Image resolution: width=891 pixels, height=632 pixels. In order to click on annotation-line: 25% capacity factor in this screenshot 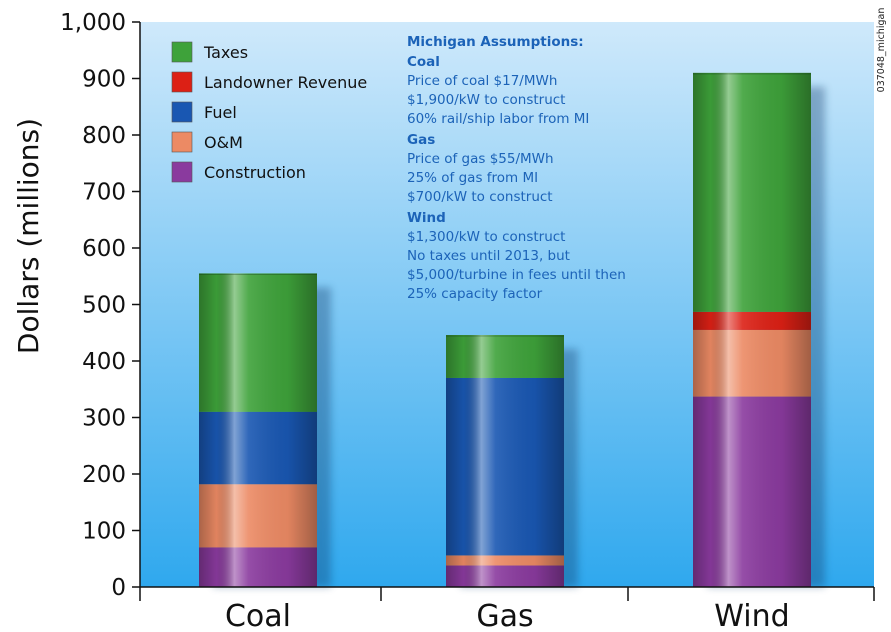, I will do `click(475, 294)`.